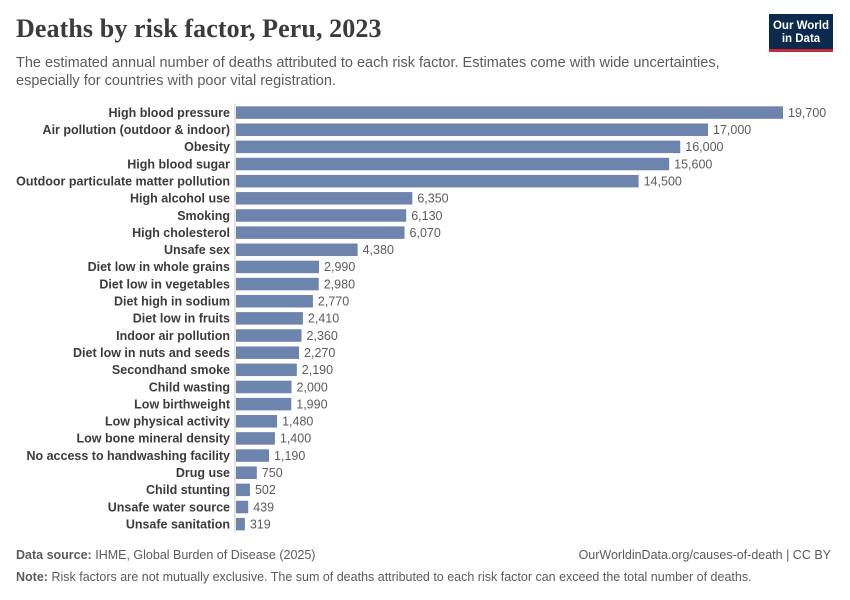 This screenshot has width=850, height=600. Describe the element at coordinates (663, 181) in the screenshot. I see `value-label: 14,500` at that location.